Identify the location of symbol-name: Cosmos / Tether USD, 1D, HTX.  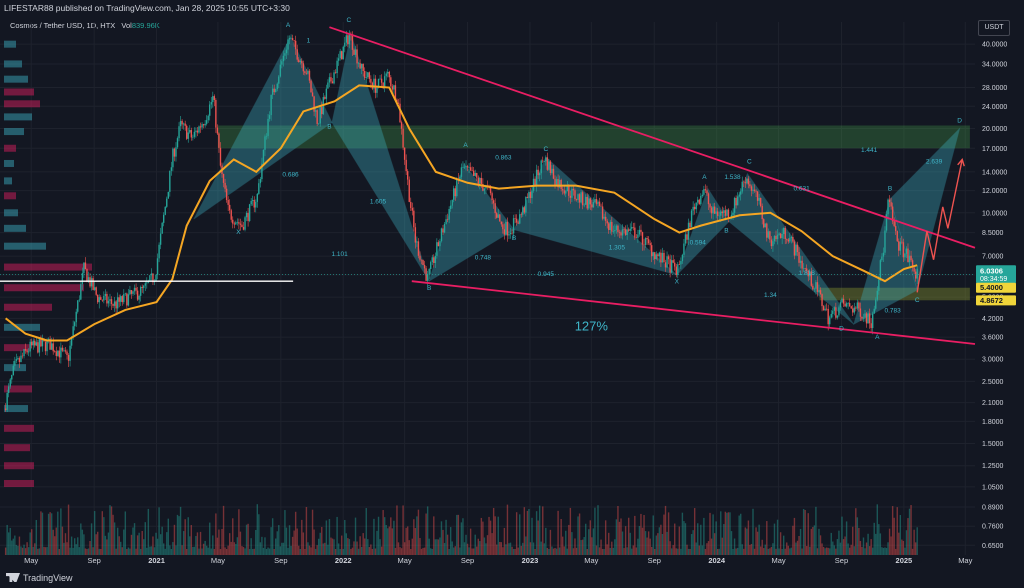
(63, 25).